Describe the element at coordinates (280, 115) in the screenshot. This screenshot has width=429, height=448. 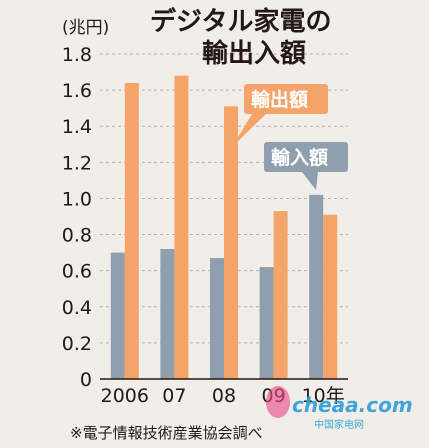
I see `legend-export: 輸出額` at that location.